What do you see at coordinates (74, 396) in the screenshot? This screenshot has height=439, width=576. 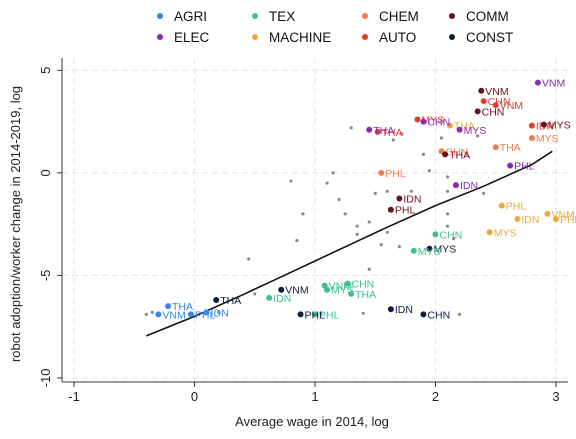 I see `x-tick-label: -1` at bounding box center [74, 396].